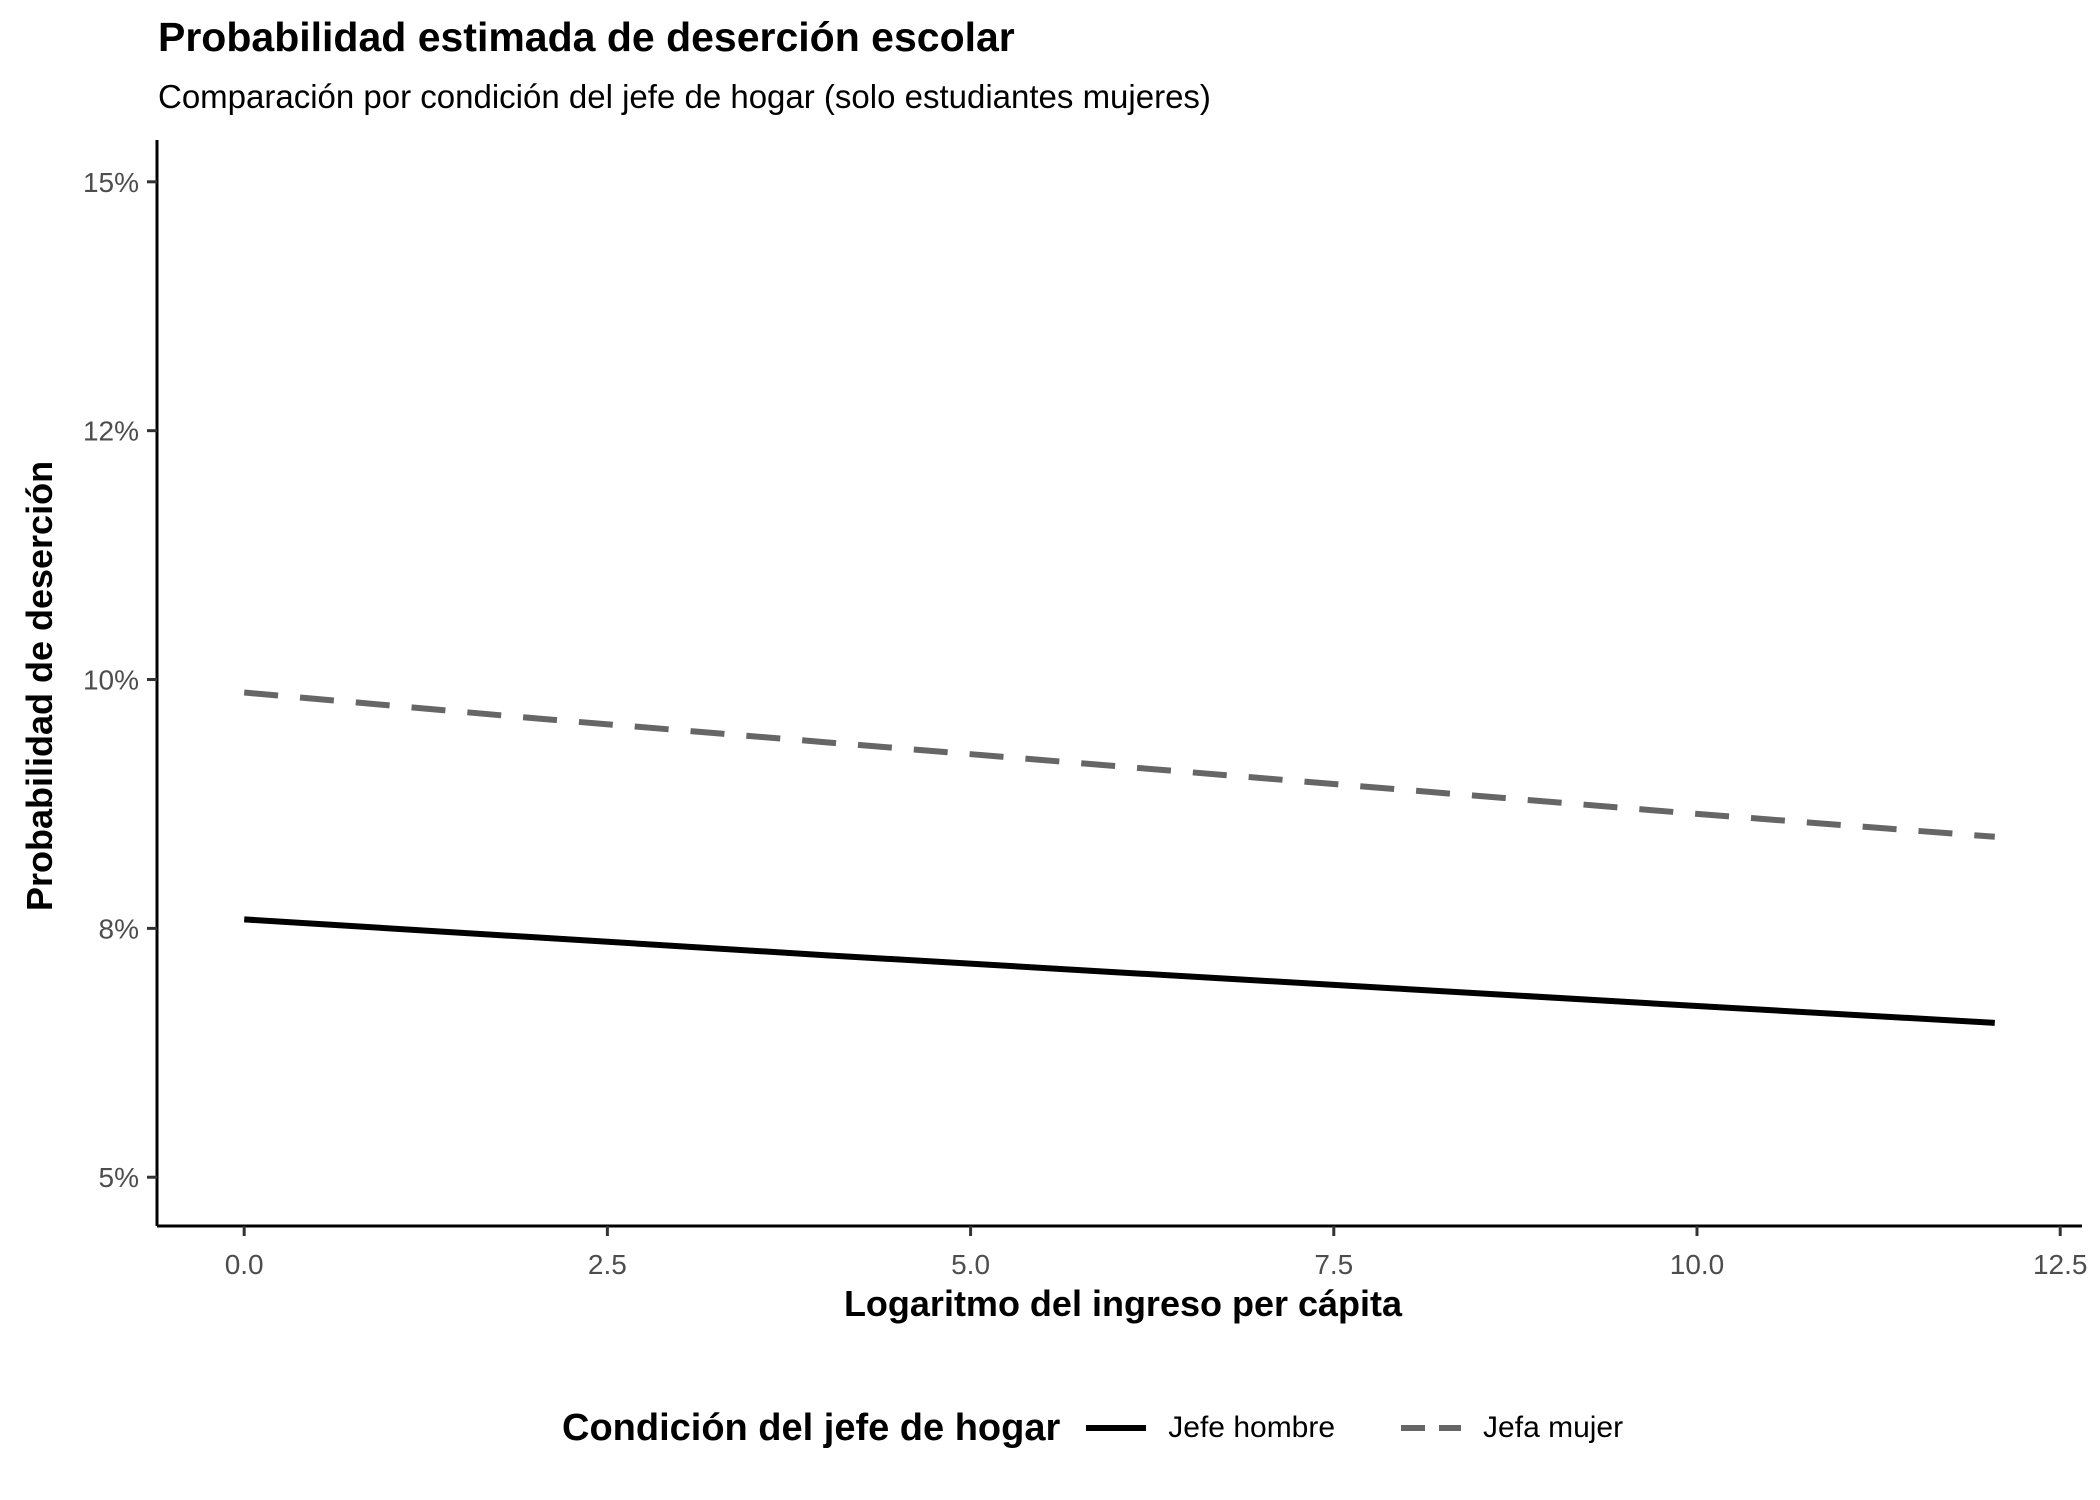  What do you see at coordinates (244, 1264) in the screenshot?
I see `x-tick-label: 0.0` at bounding box center [244, 1264].